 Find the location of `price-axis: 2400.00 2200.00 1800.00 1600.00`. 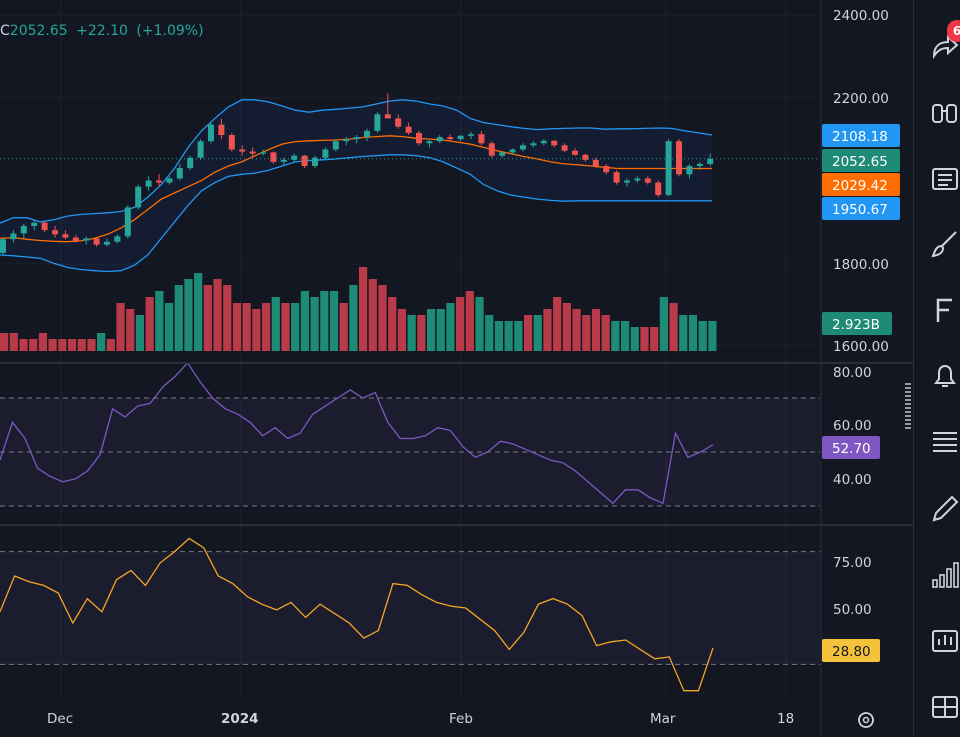

price-axis: 2400.00 2200.00 1800.00 1600.00 is located at coordinates (861, 181).